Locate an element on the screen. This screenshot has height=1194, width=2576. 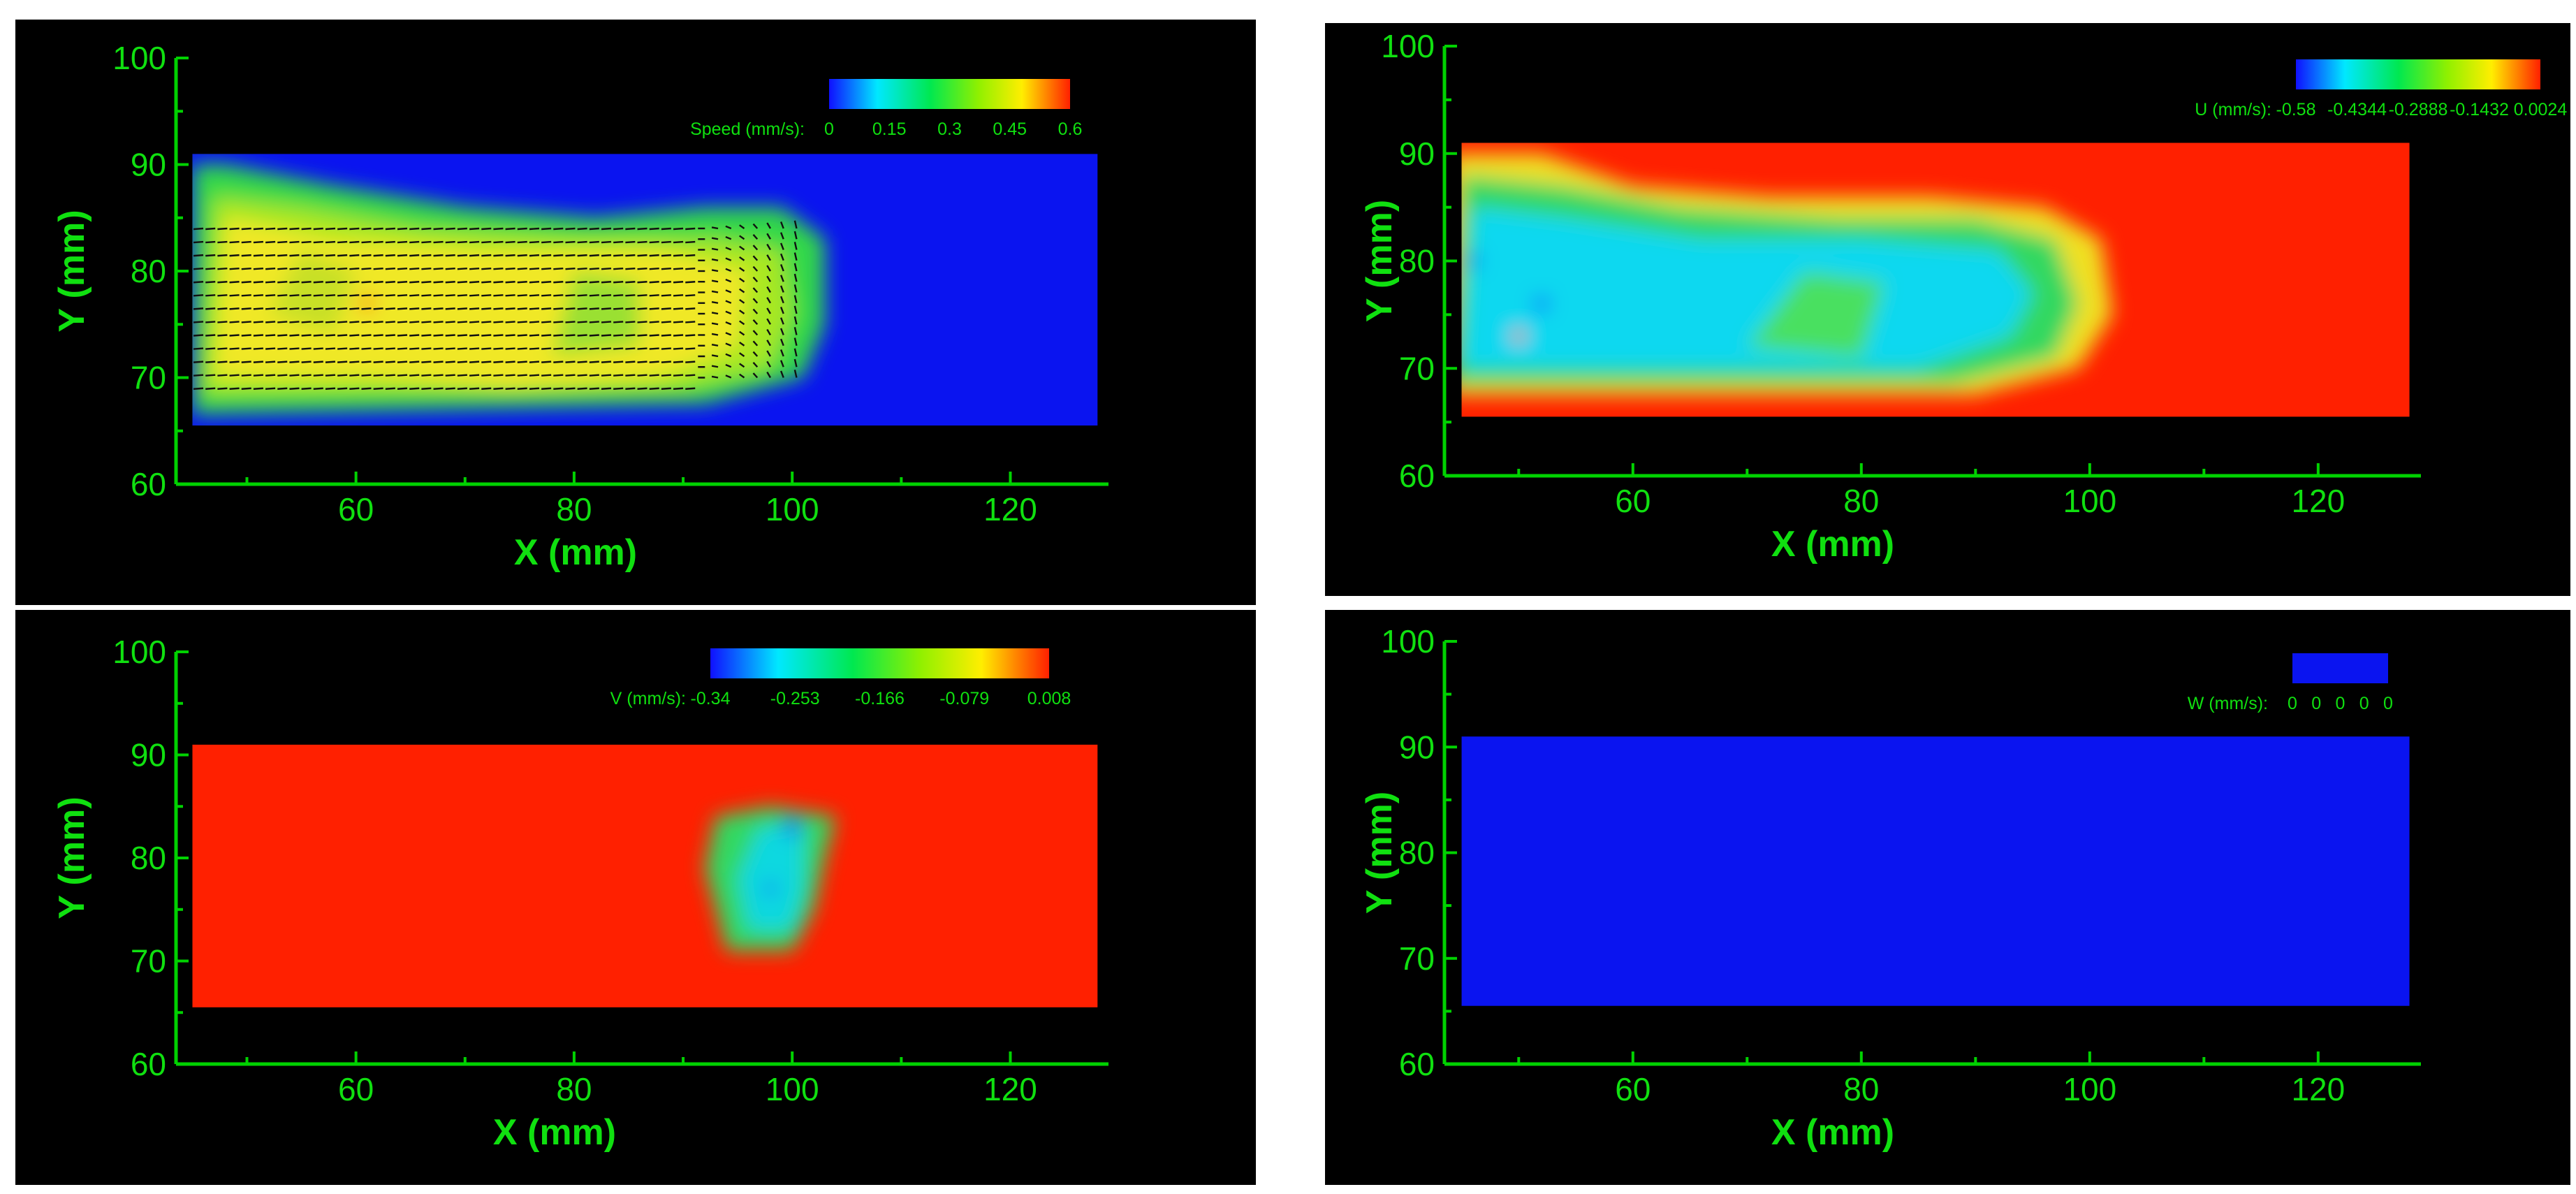
colorbar-tick-label: 0.6 is located at coordinates (1070, 129).